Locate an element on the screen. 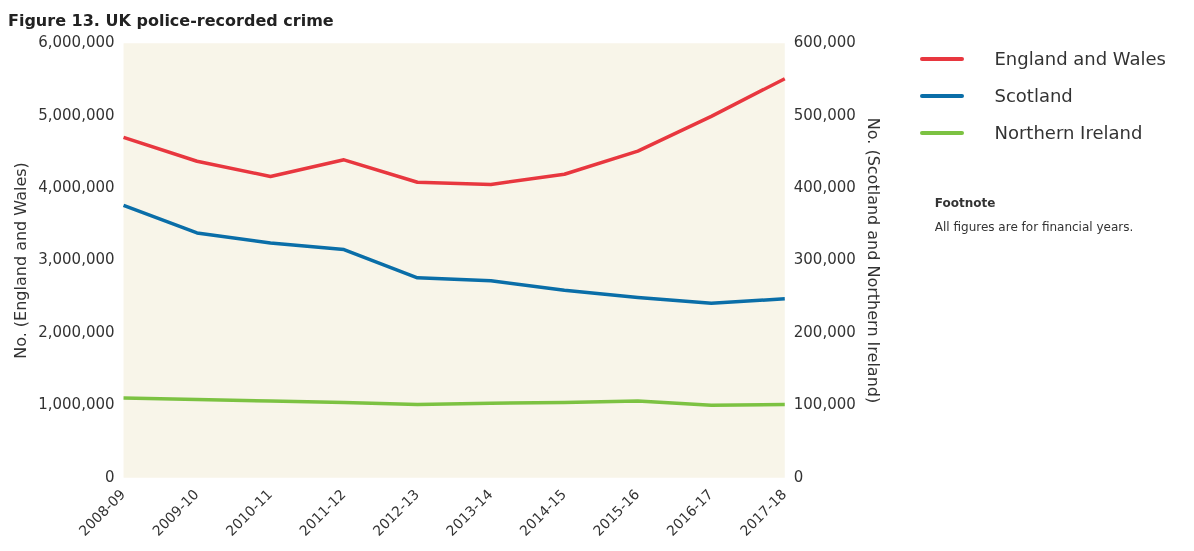  y2-tick-label: 0 is located at coordinates (798, 476).